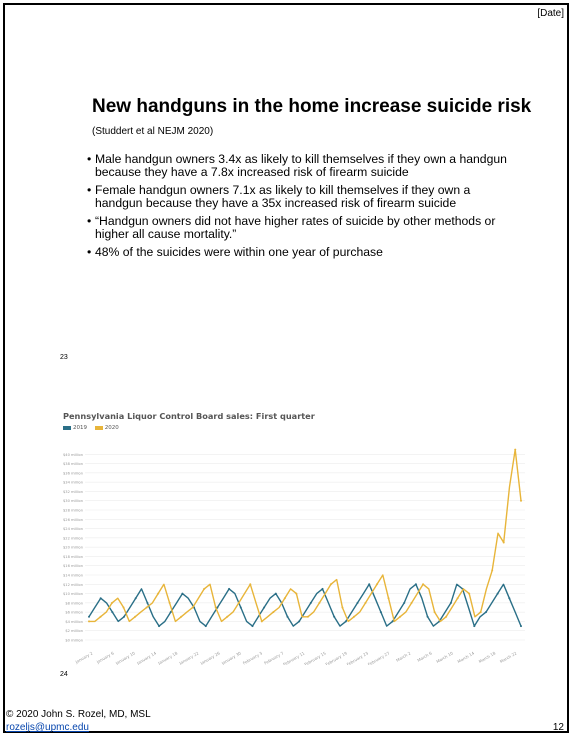  What do you see at coordinates (305, 605) in the screenshot?
I see `series-line-2019` at bounding box center [305, 605].